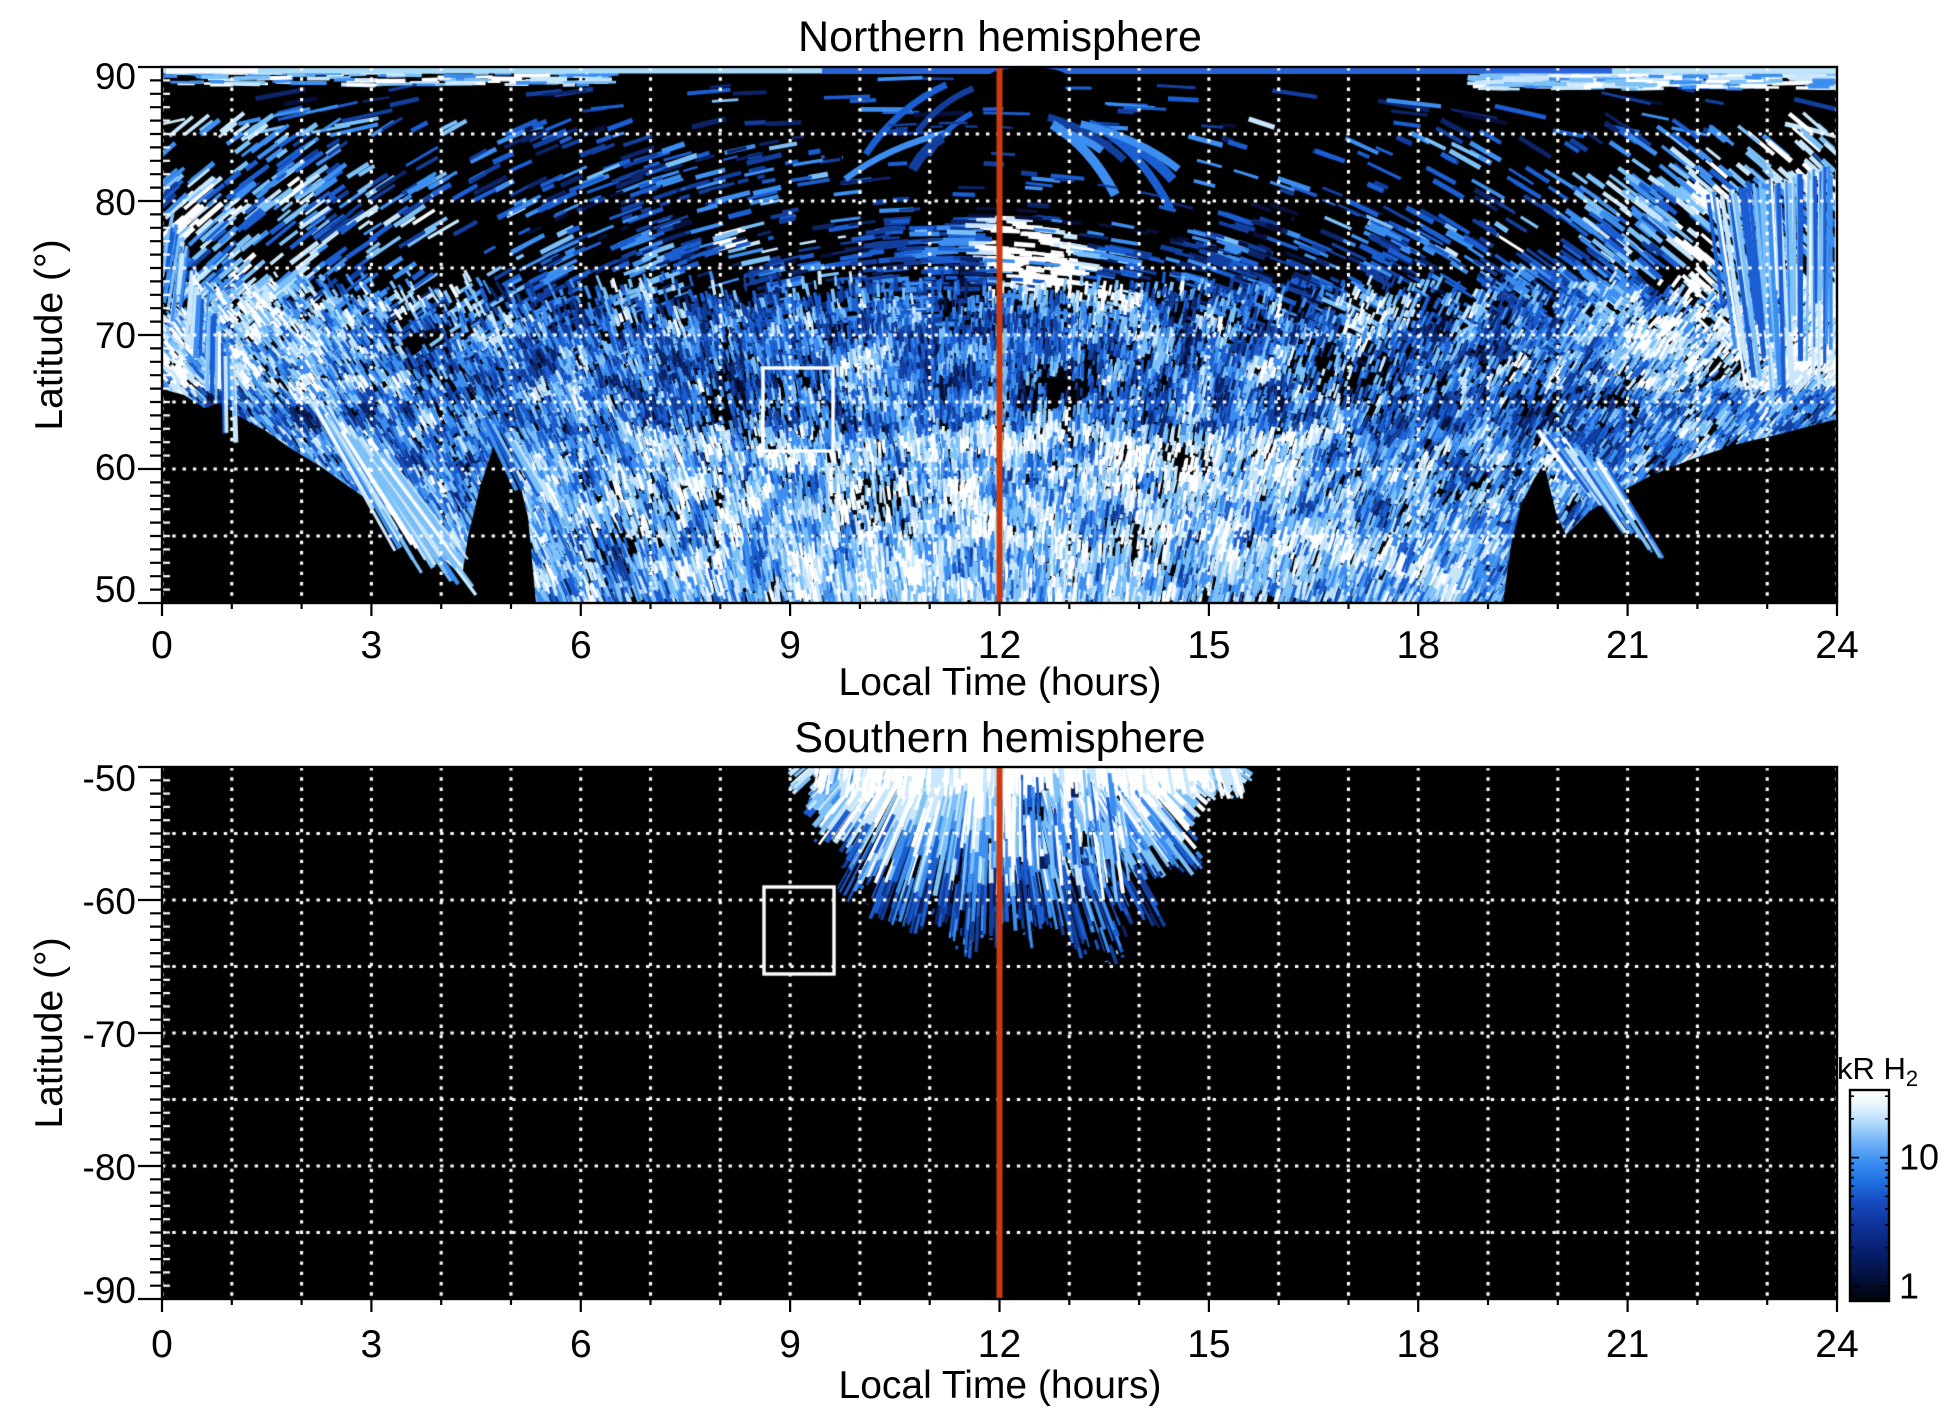 Image resolution: width=1950 pixels, height=1423 pixels. I want to click on svg-text: 70, so click(115, 335).